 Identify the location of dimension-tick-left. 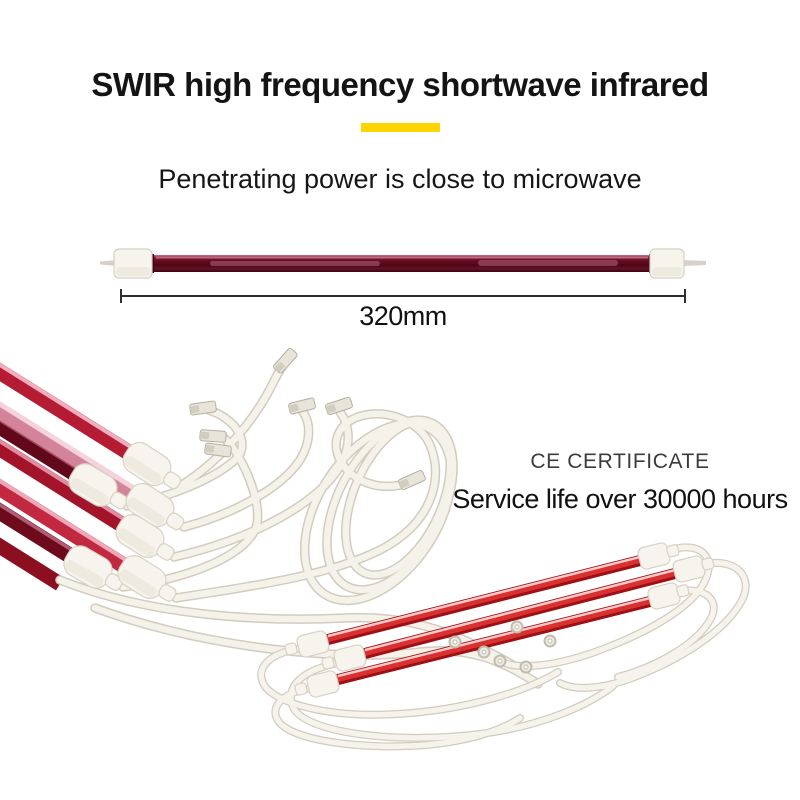
(121, 296).